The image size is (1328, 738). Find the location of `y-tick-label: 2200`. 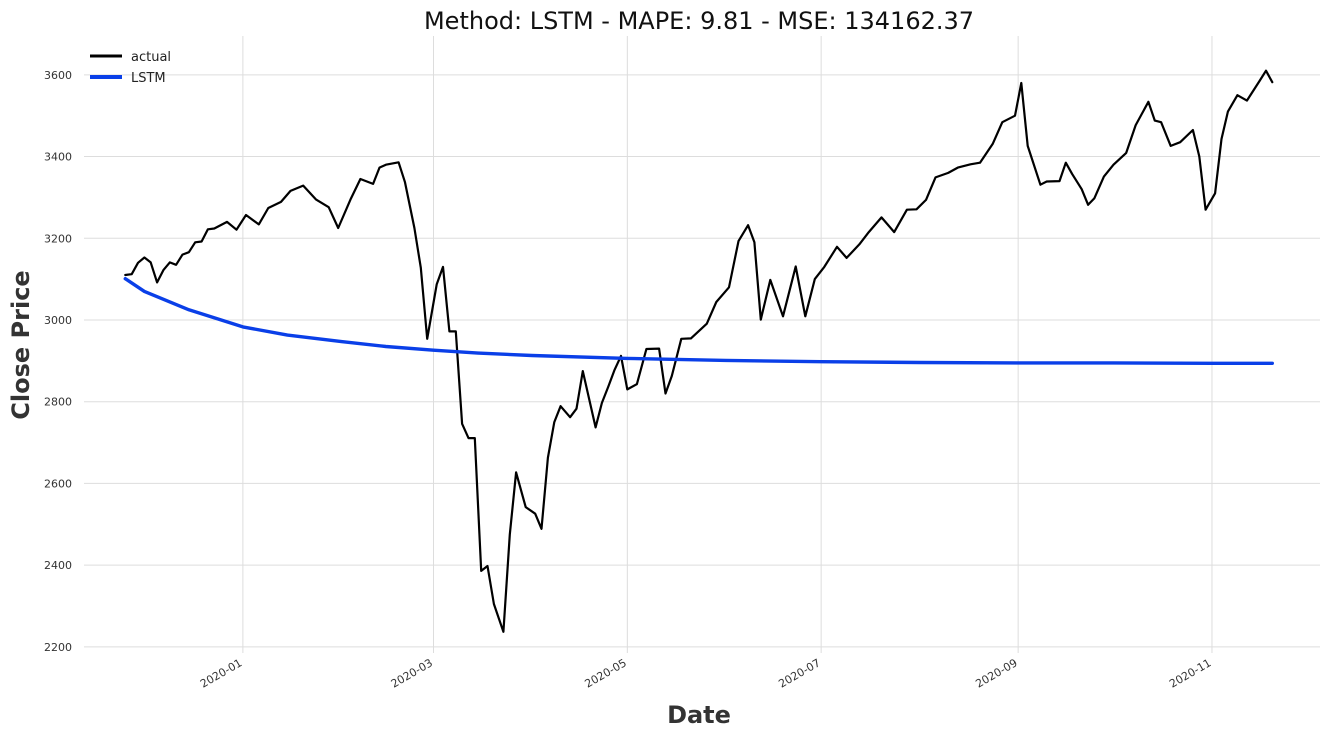

y-tick-label: 2200 is located at coordinates (58, 647).